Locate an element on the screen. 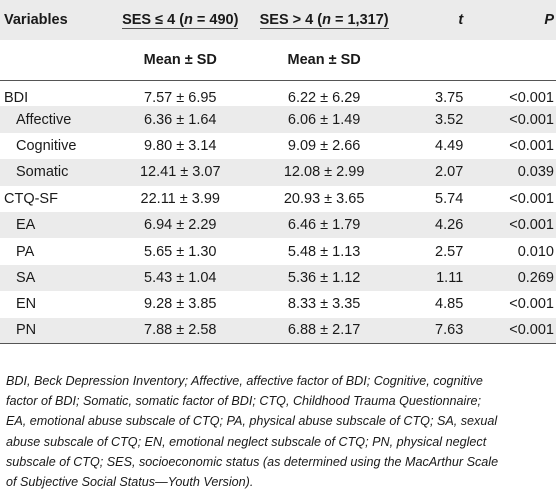 The image size is (556, 492). table-row: EN 9.28 ± 3.85 8.33 ± 3.35 4.85 <0.001 is located at coordinates (278, 304).